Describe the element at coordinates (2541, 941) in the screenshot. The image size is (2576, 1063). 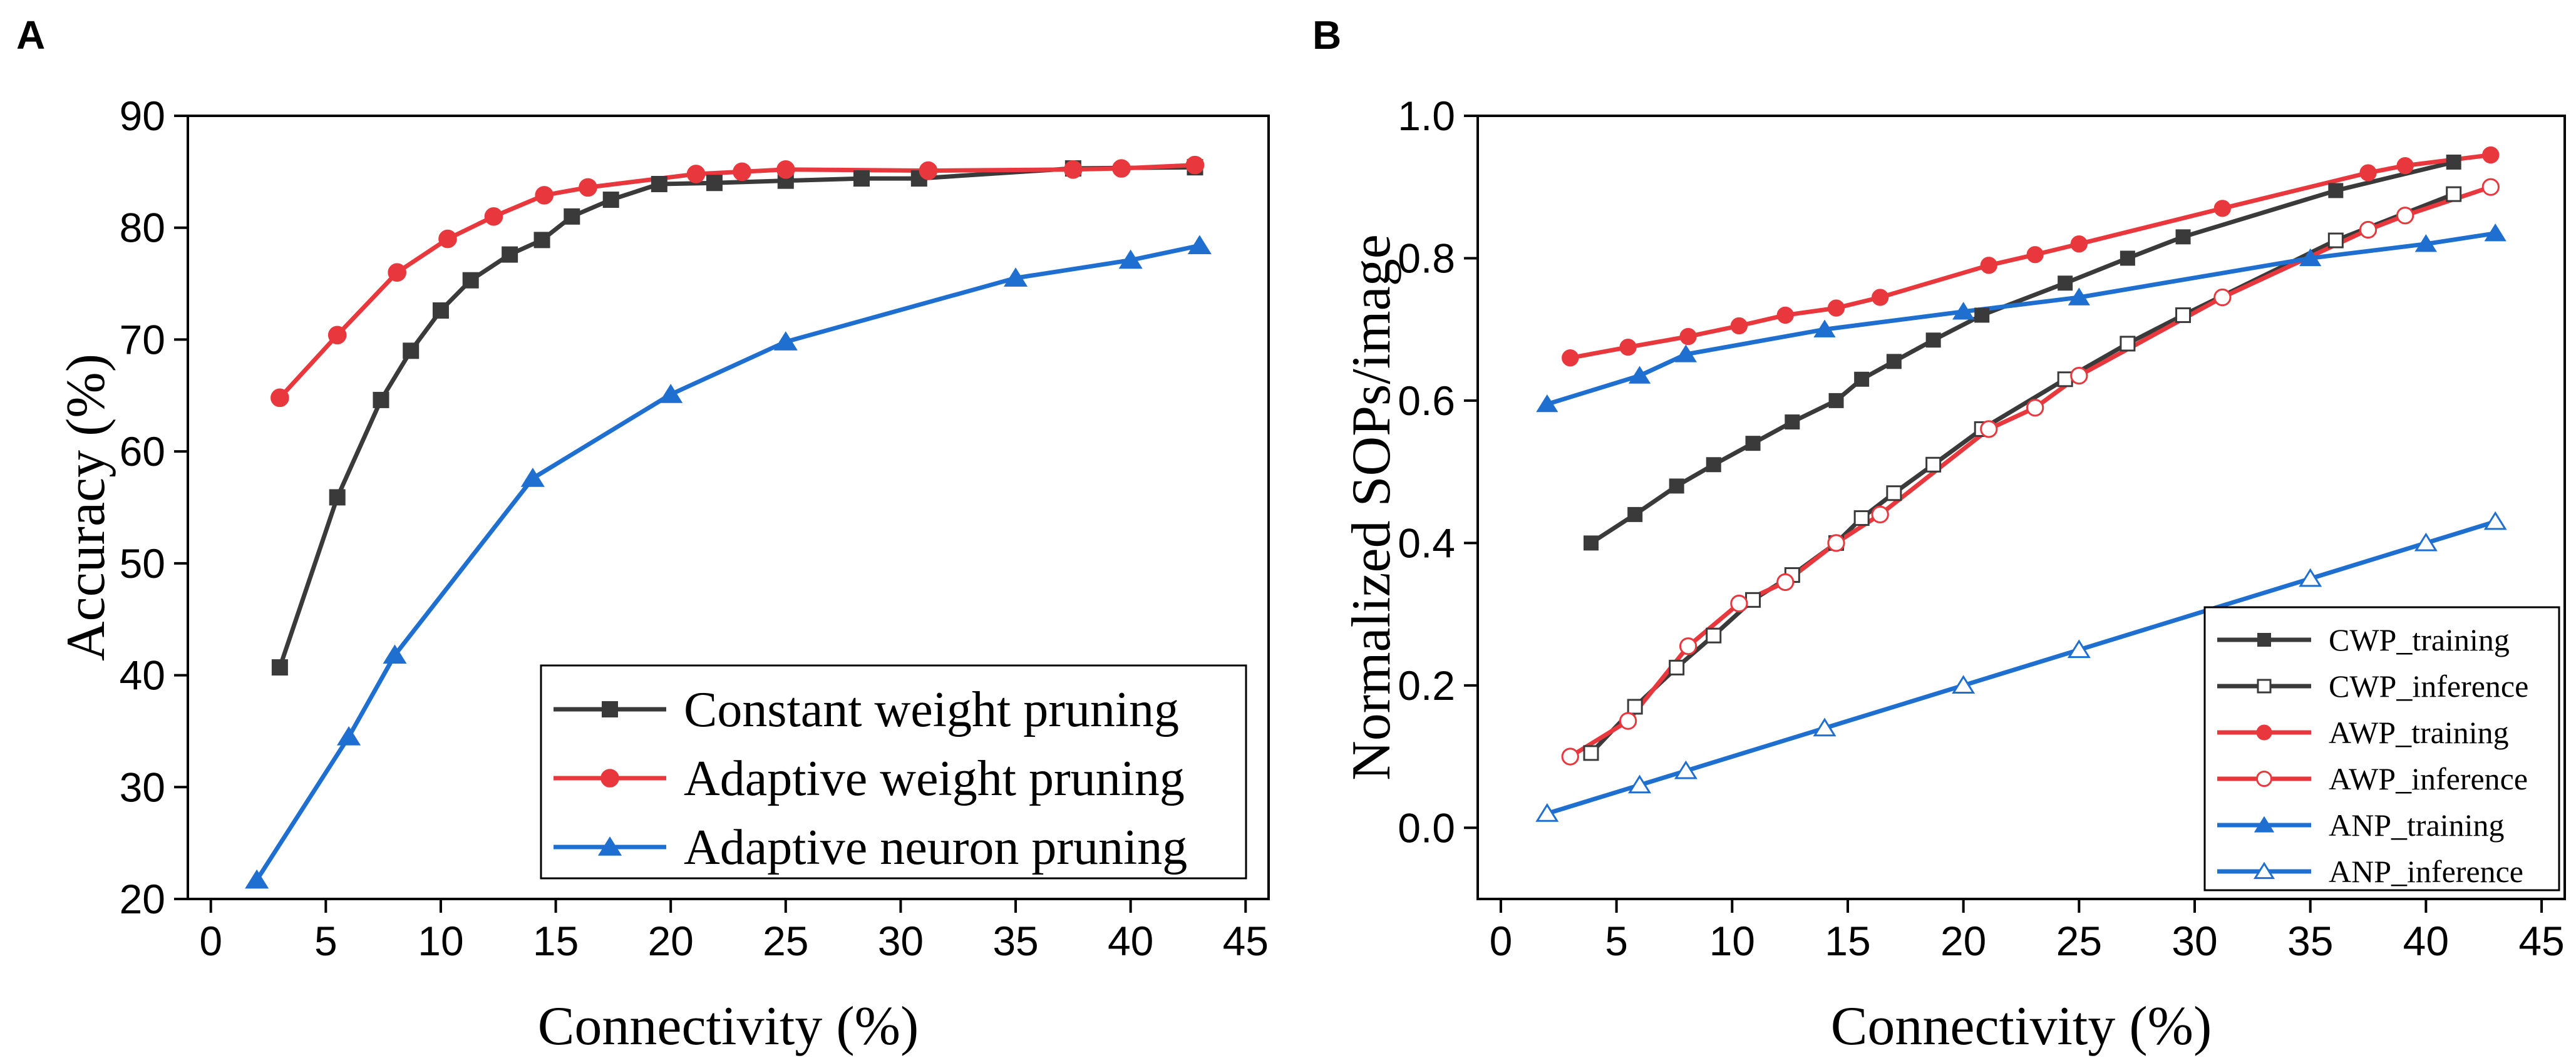
I see `x-tick-label: 45` at that location.